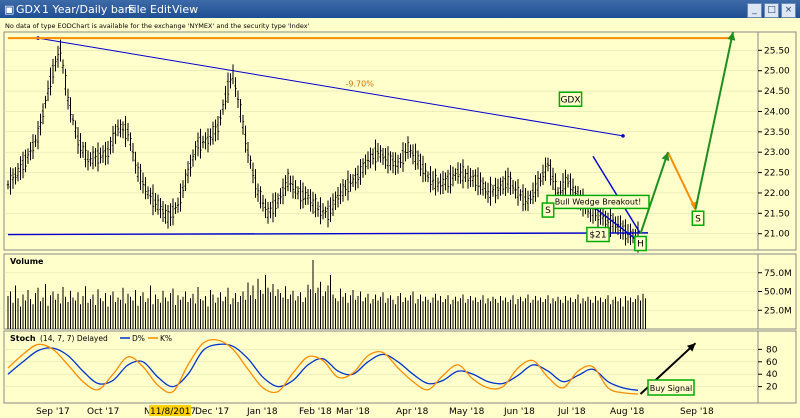 The image size is (800, 418). Describe the element at coordinates (682, 180) in the screenshot. I see `projection-pullback-line` at that location.